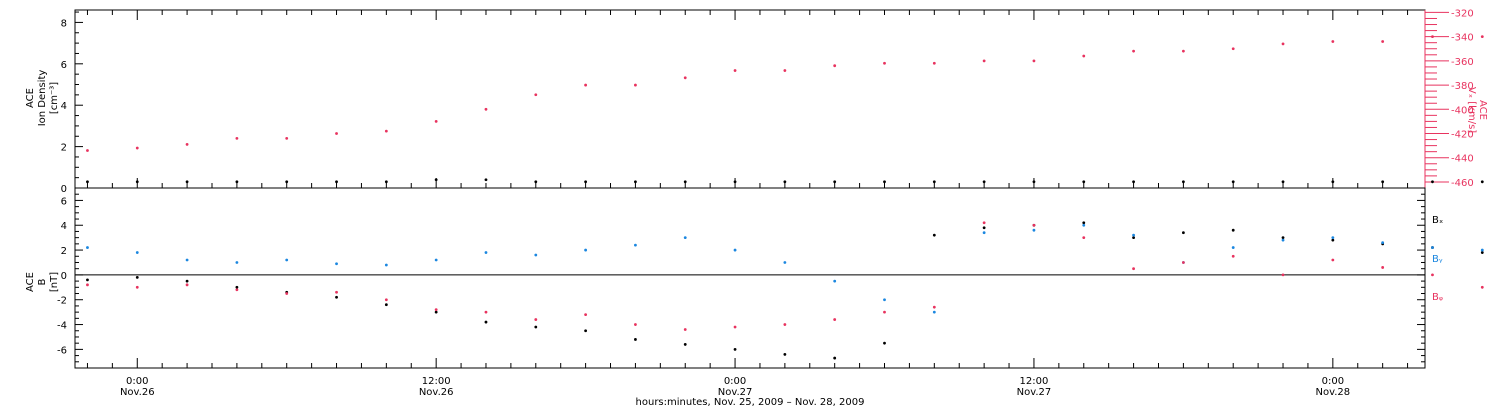 The height and width of the screenshot is (410, 1500). Describe the element at coordinates (1482, 110) in the screenshot. I see `vx-ylabel-line1: ACE` at that location.